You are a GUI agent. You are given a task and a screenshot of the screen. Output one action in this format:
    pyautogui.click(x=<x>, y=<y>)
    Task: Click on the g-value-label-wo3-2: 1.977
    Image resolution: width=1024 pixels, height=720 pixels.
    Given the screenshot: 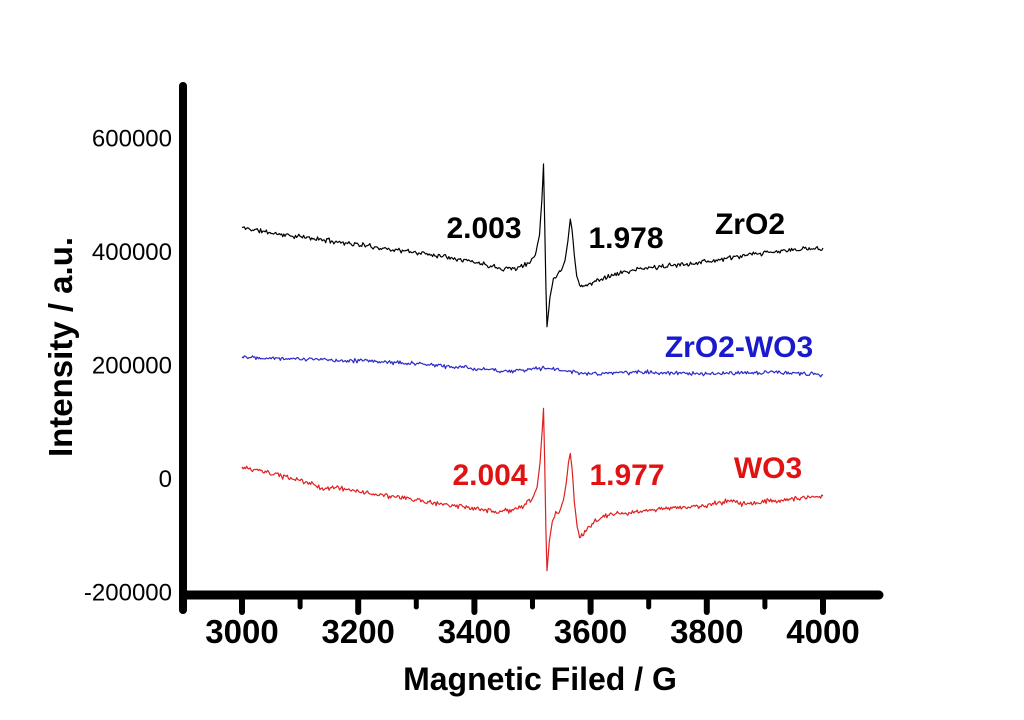 What is the action you would take?
    pyautogui.click(x=626, y=475)
    